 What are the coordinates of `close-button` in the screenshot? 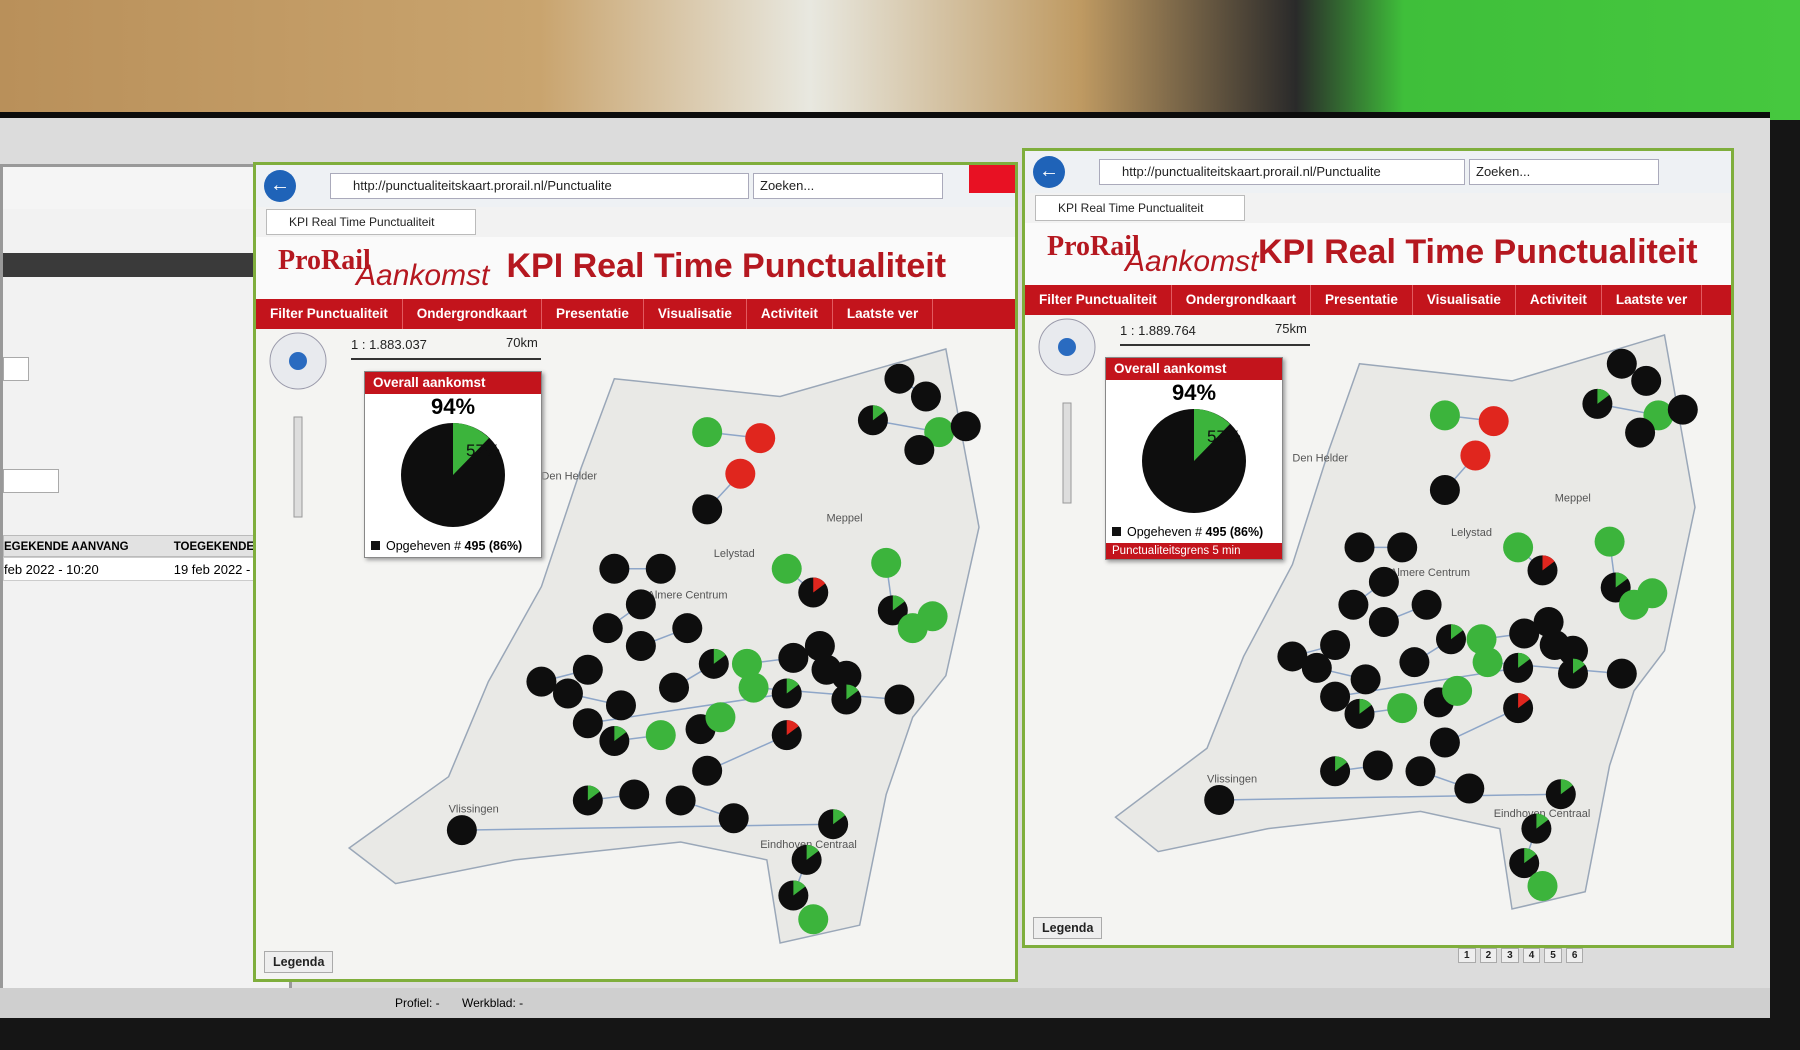 It's located at (992, 179).